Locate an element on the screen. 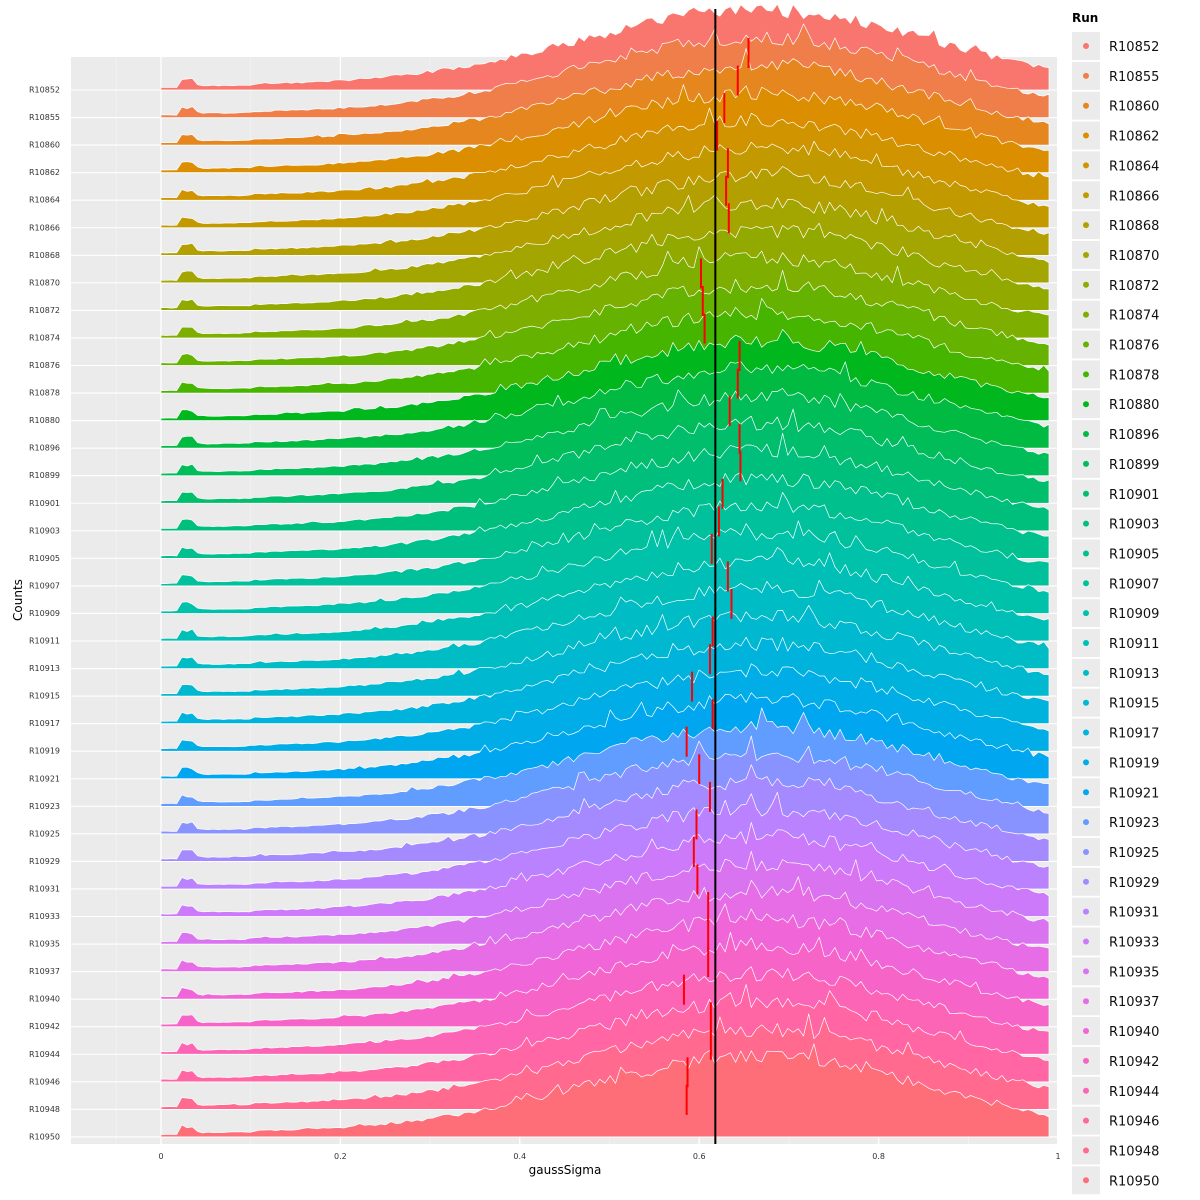  legend-item: R10929 is located at coordinates (1115, 881).